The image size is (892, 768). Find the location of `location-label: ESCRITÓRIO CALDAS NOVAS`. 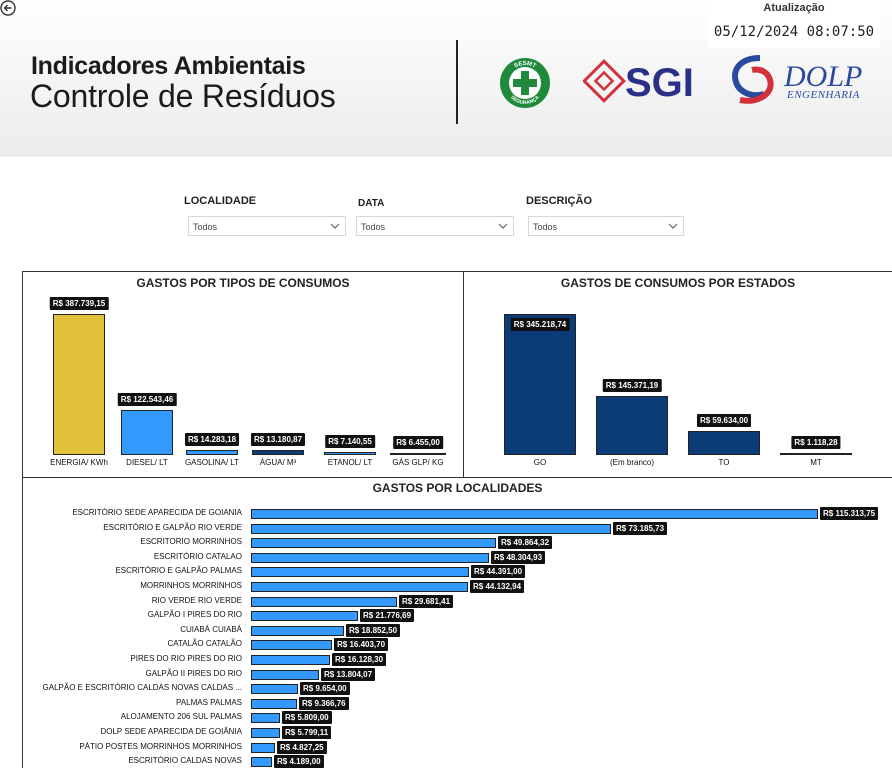

location-label: ESCRITÓRIO CALDAS NOVAS is located at coordinates (185, 760).